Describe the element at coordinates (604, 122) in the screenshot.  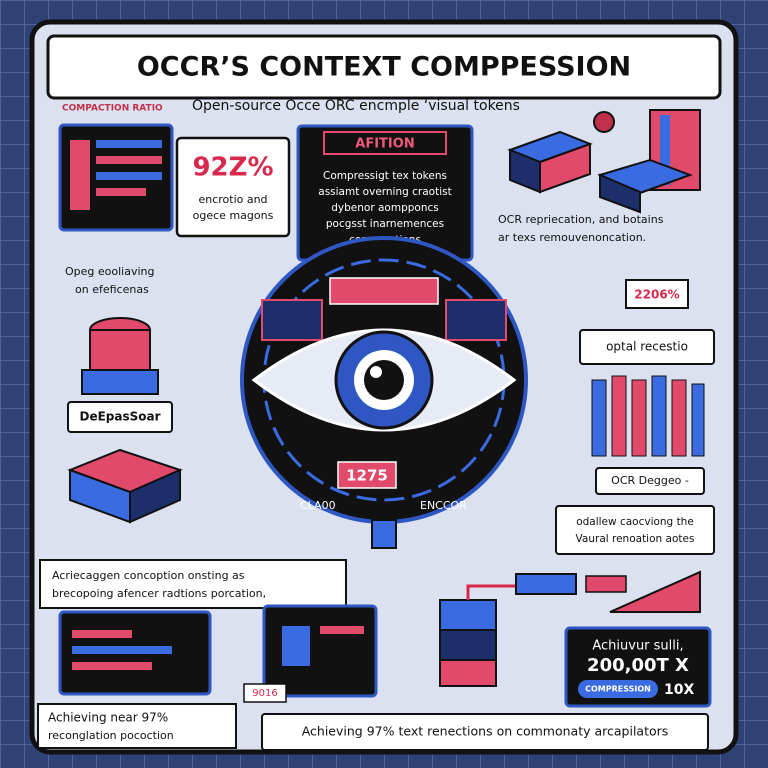
I see `gear` at that location.